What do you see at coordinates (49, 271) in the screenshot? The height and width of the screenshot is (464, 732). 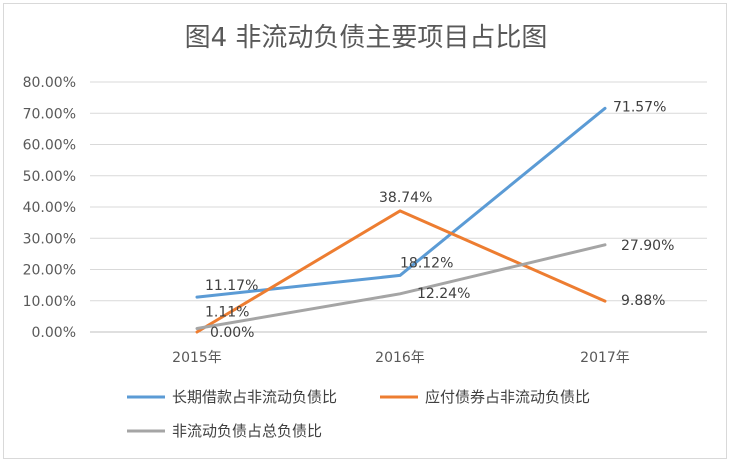 I see `y-tick-label: 20.00%` at bounding box center [49, 271].